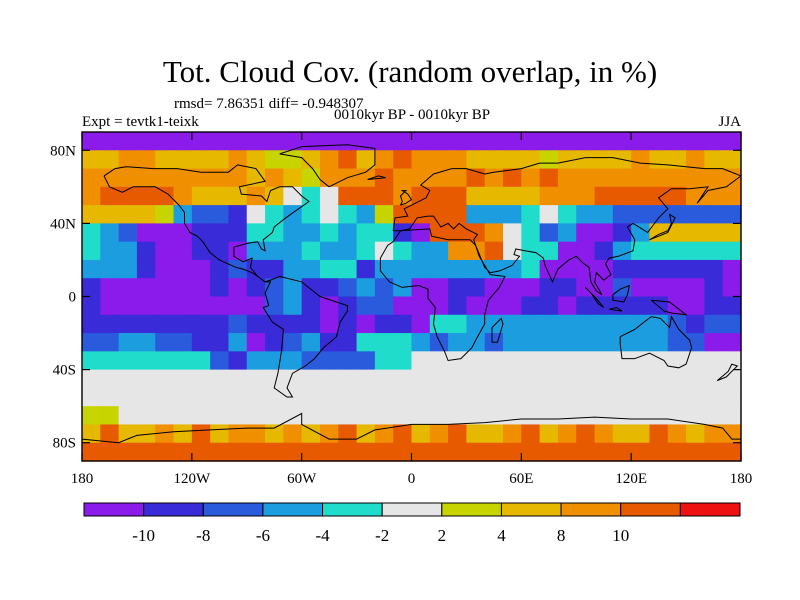 This screenshot has width=800, height=600. I want to click on colorbar-label: -6, so click(263, 535).